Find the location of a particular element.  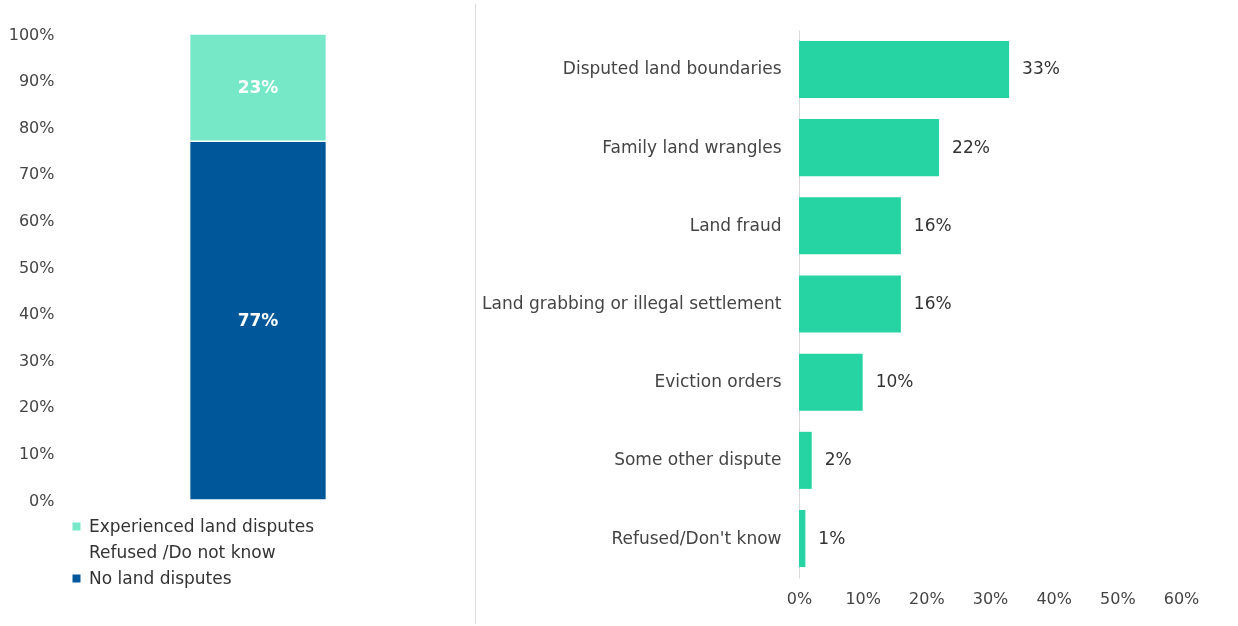

y-tick-label: 40% is located at coordinates (36, 314).